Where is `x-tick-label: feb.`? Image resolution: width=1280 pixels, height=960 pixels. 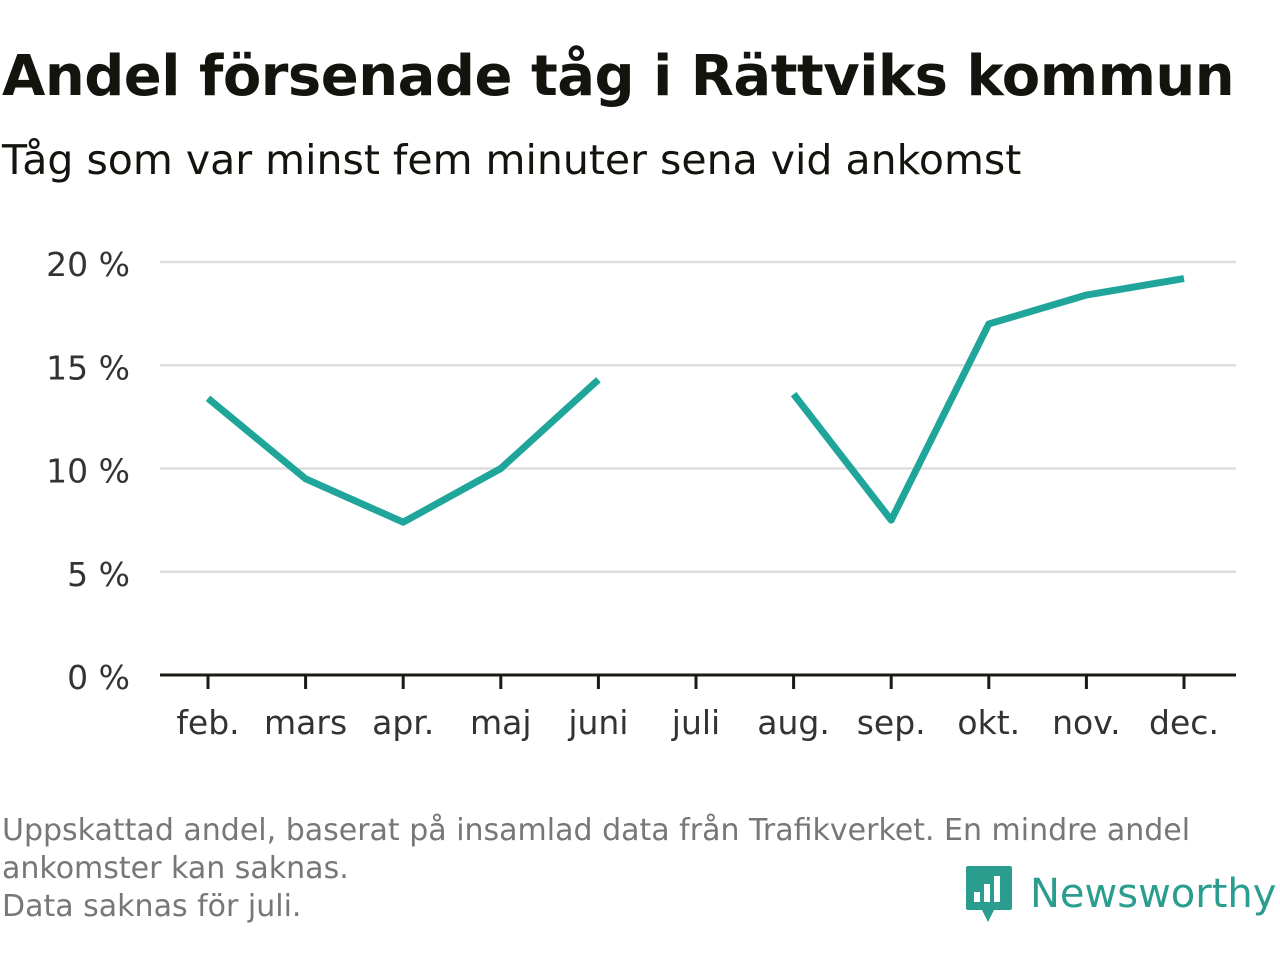
x-tick-label: feb. is located at coordinates (207, 722).